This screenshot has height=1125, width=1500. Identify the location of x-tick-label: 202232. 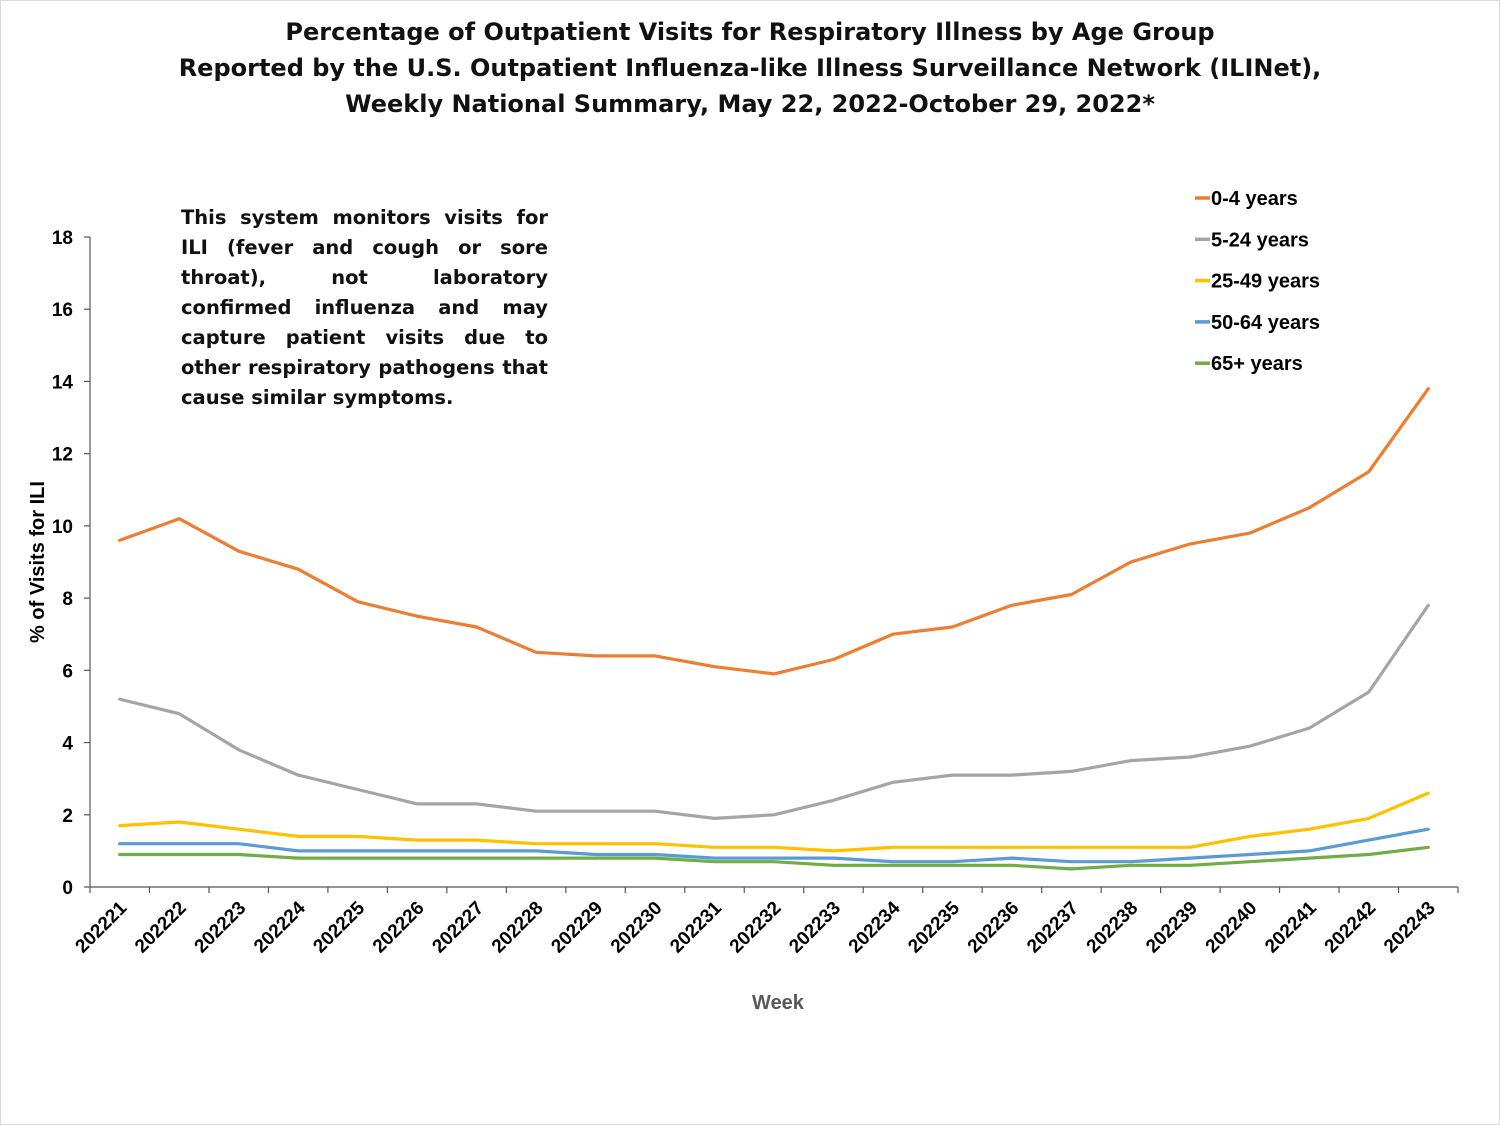
(756, 928).